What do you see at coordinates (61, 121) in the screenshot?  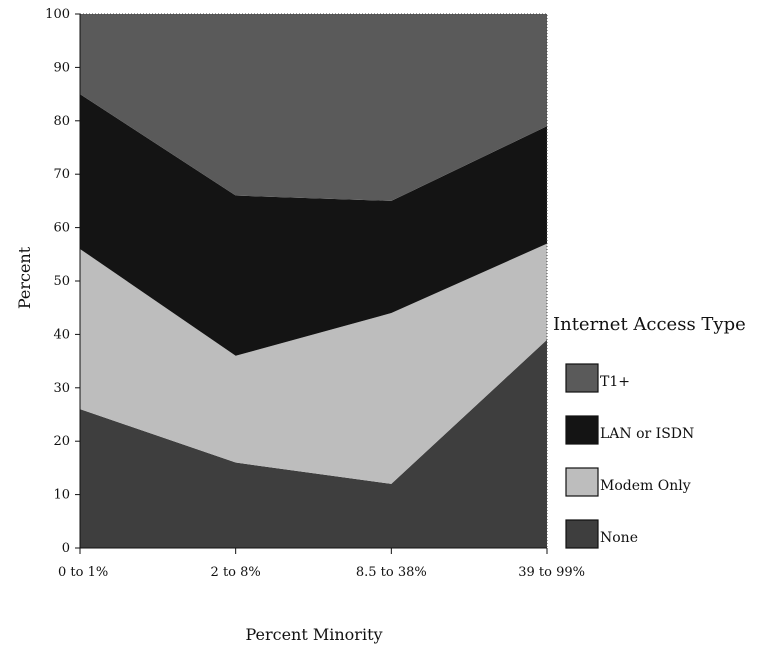 I see `y-tick-label: 80` at bounding box center [61, 121].